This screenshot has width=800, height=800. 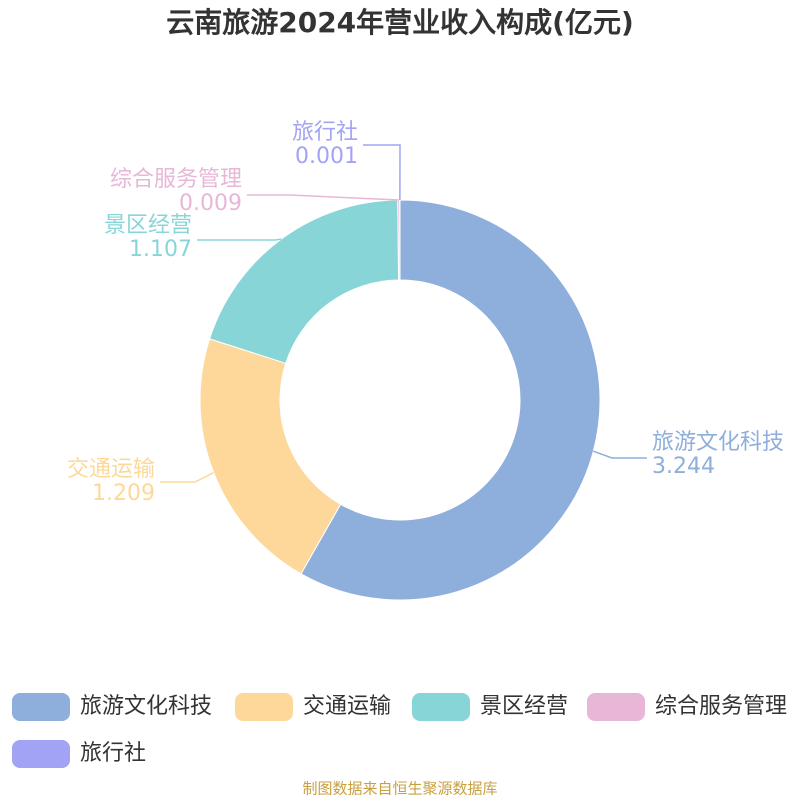 What do you see at coordinates (524, 706) in the screenshot?
I see `legend-label: 景区经营` at bounding box center [524, 706].